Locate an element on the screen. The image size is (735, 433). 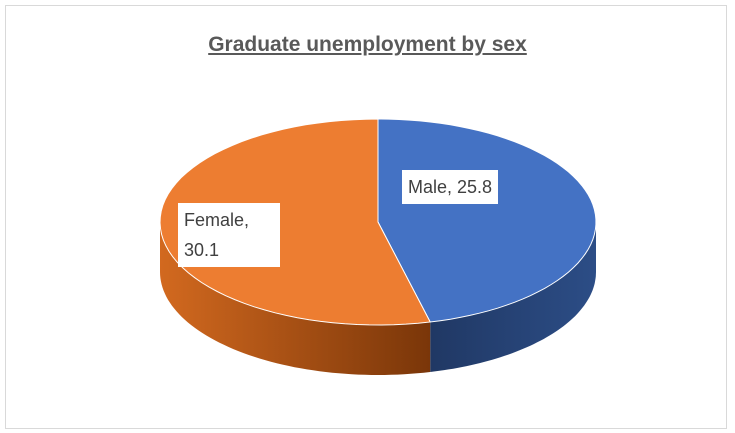
data-label: Female, 30.1 is located at coordinates (229, 235).